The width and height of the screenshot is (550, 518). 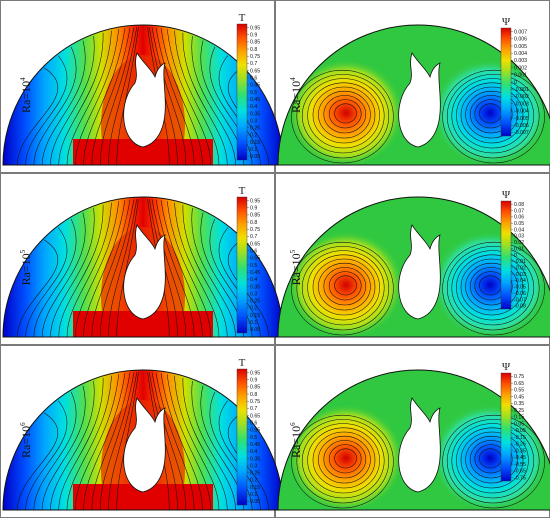 I want to click on streamfunction-colorbar-row-1-tick-label: -0.006, so click(x=521, y=126).